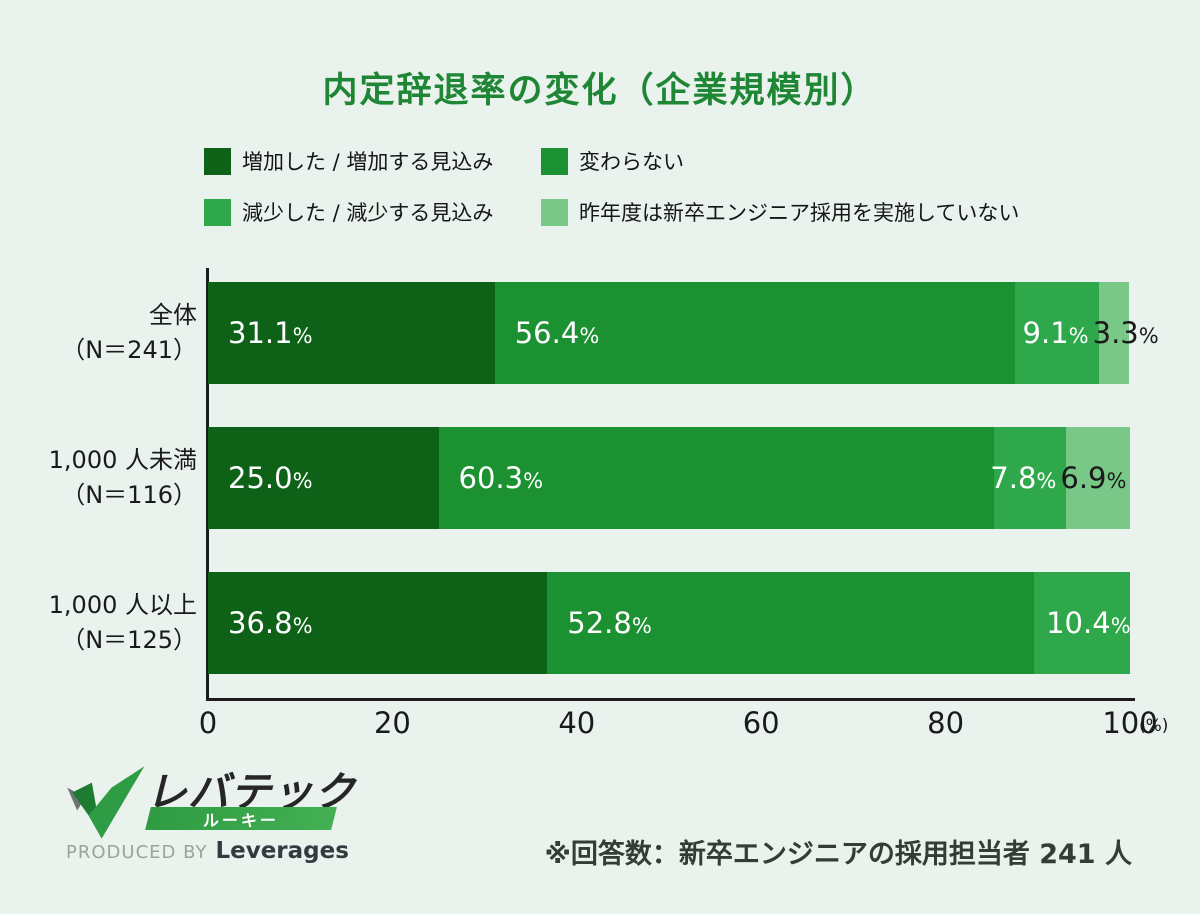 This screenshot has width=1200, height=914. What do you see at coordinates (1125, 333) in the screenshot?
I see `segment-value-label: 3.3%` at bounding box center [1125, 333].